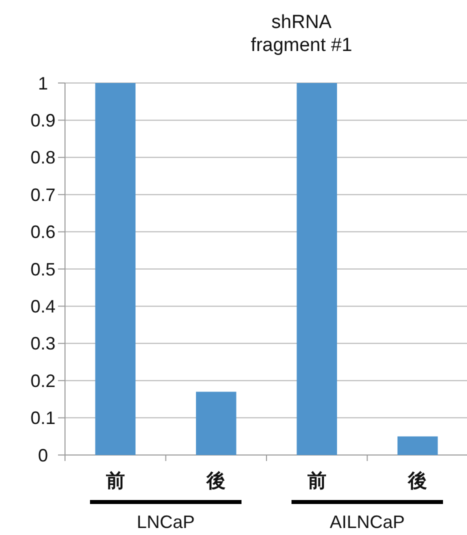  What do you see at coordinates (301, 34) in the screenshot?
I see `chart-title: shRNA fragment #1` at bounding box center [301, 34].